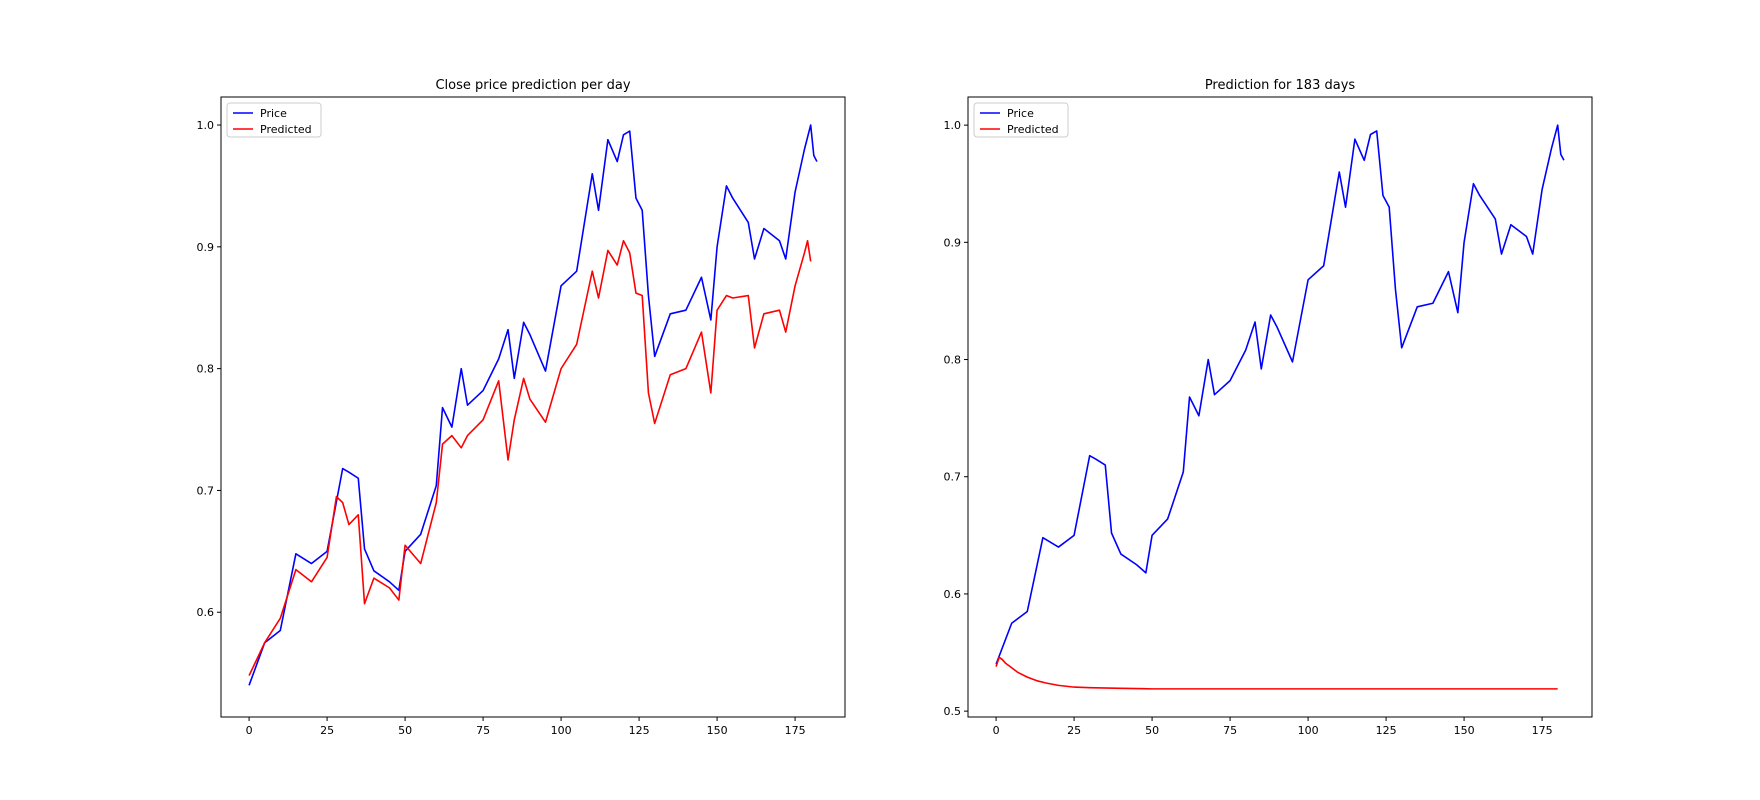 The width and height of the screenshot is (1760, 800). I want to click on series-line-predicted, so click(1276, 673).